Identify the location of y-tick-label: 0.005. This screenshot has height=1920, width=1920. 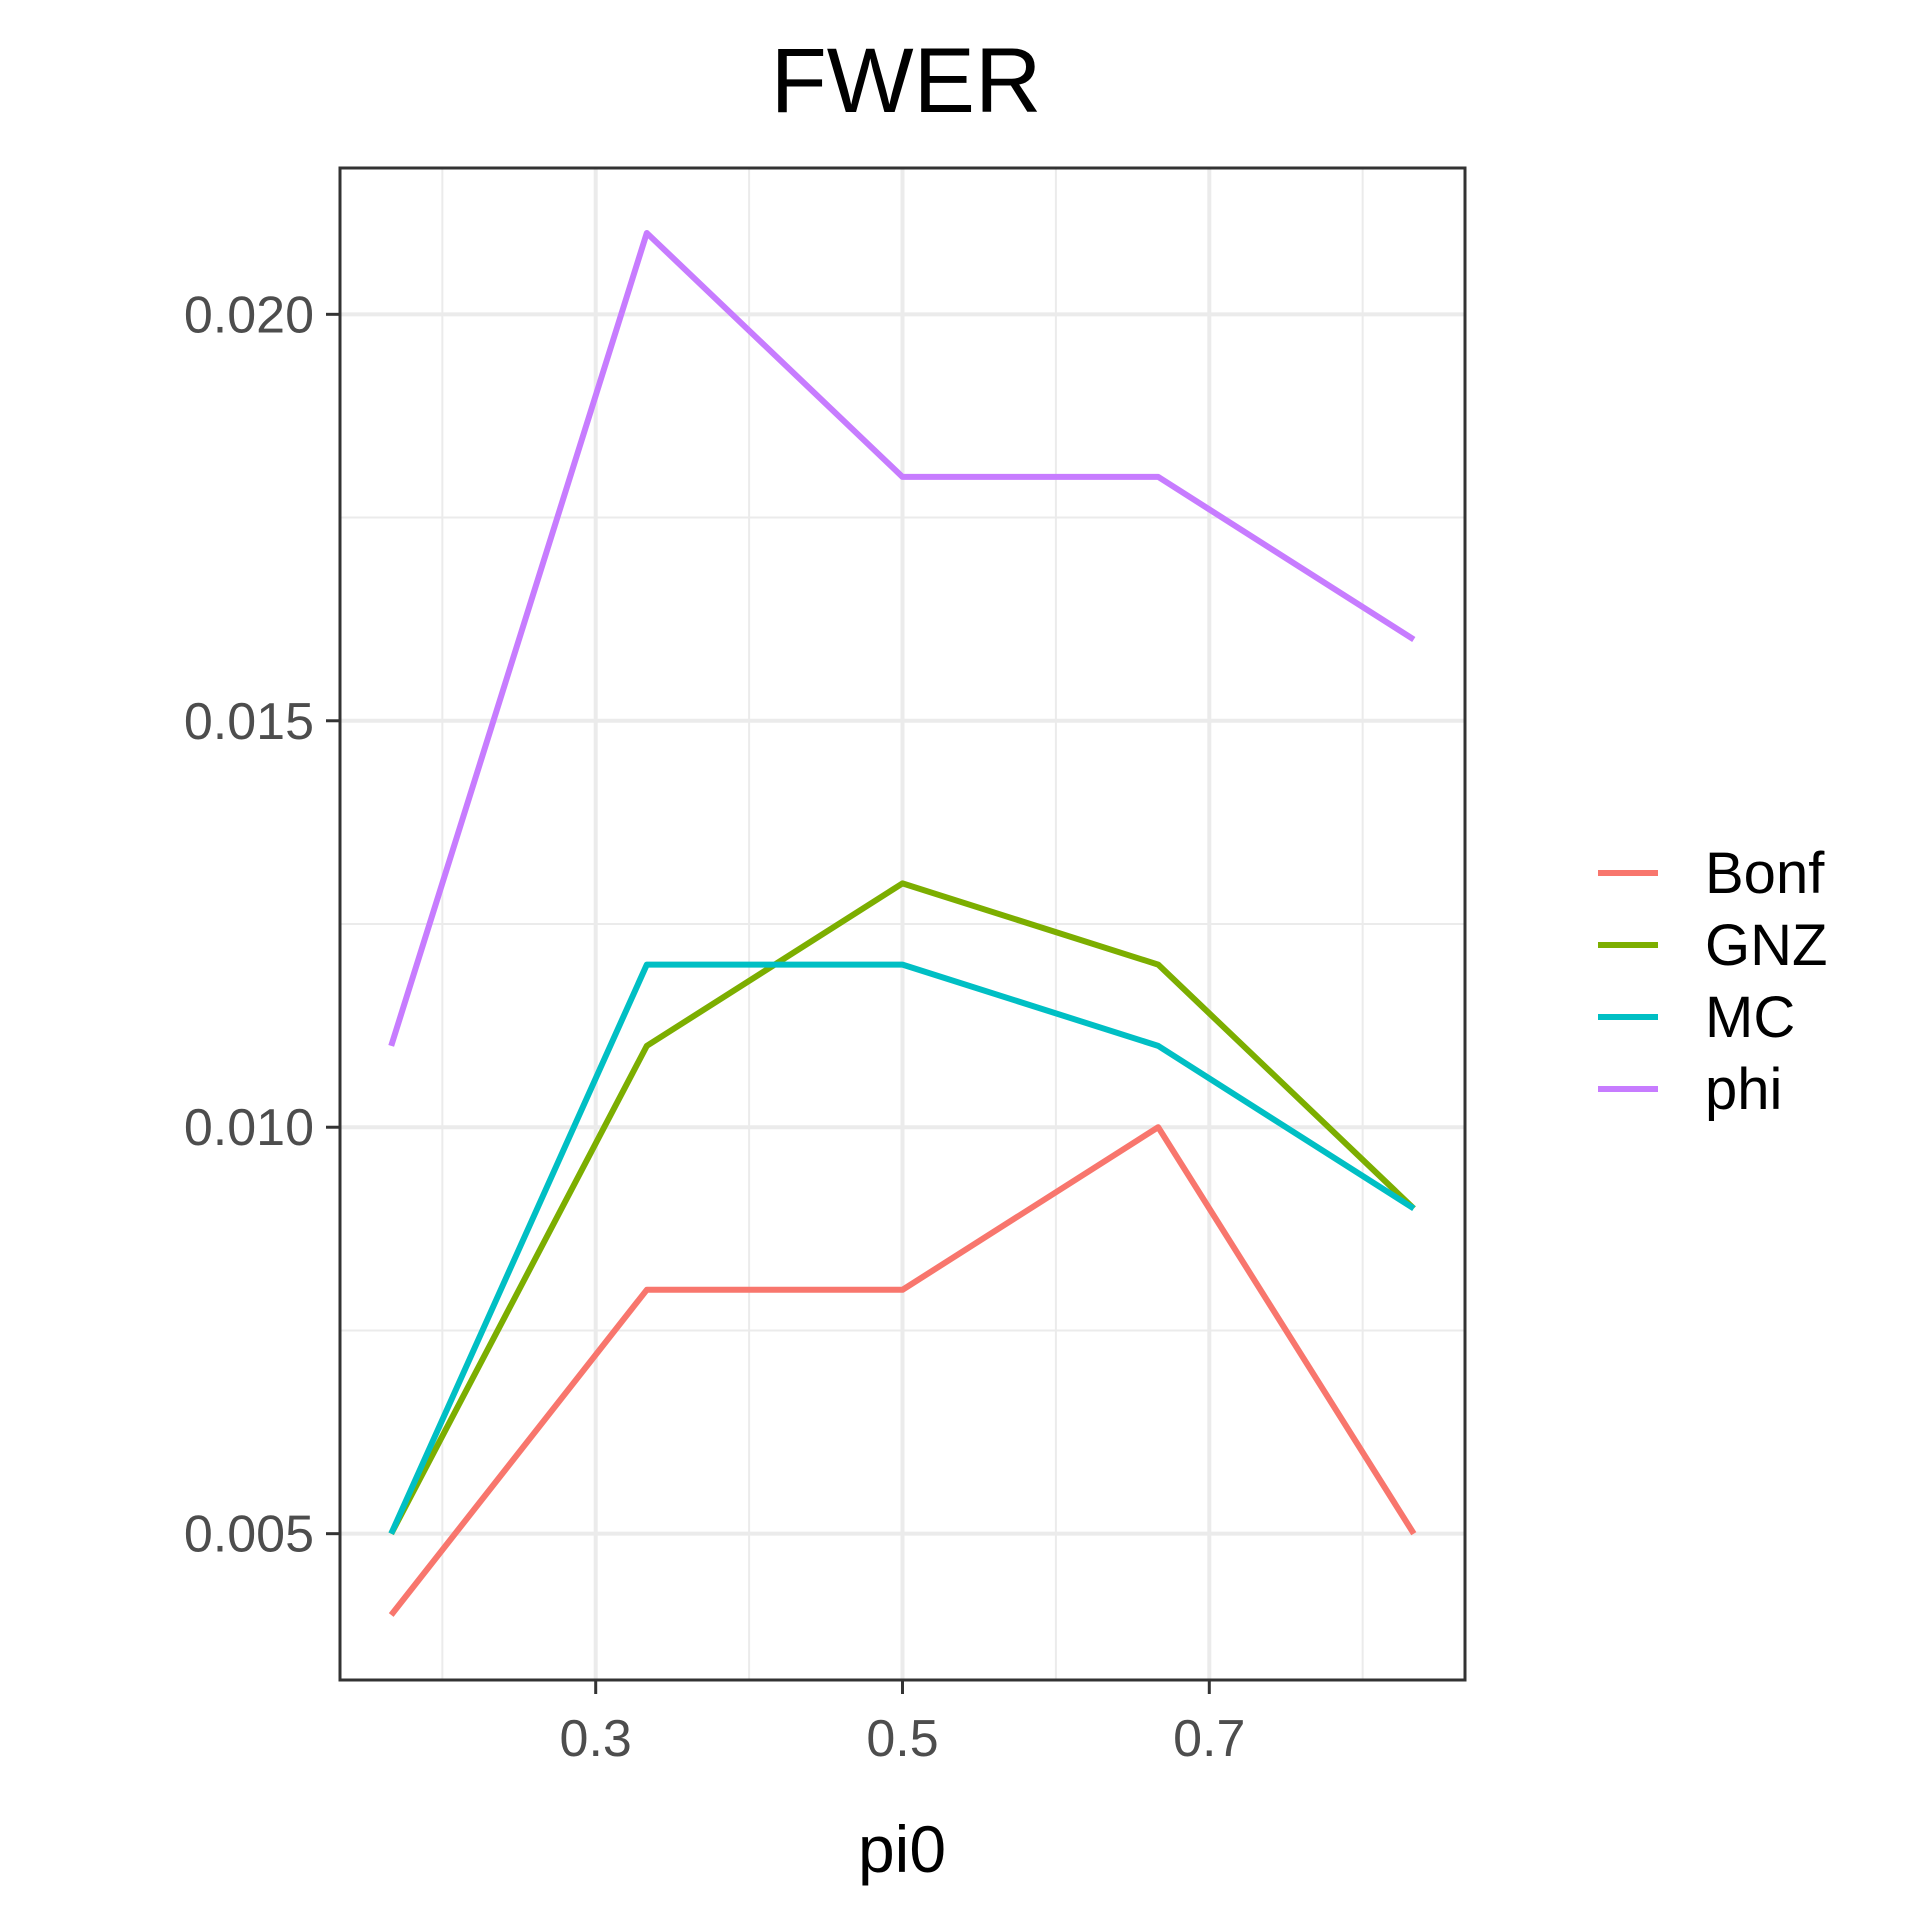
(249, 1535).